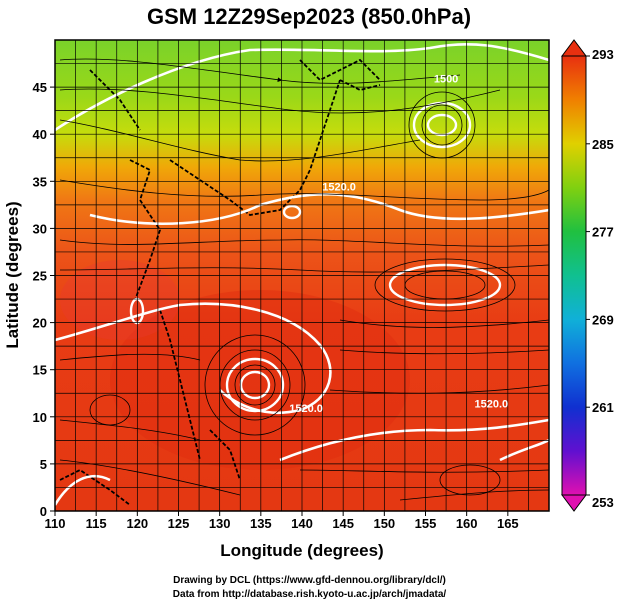  What do you see at coordinates (12, 274) in the screenshot?
I see `y-axis-label: Latitude (degrees)` at bounding box center [12, 274].